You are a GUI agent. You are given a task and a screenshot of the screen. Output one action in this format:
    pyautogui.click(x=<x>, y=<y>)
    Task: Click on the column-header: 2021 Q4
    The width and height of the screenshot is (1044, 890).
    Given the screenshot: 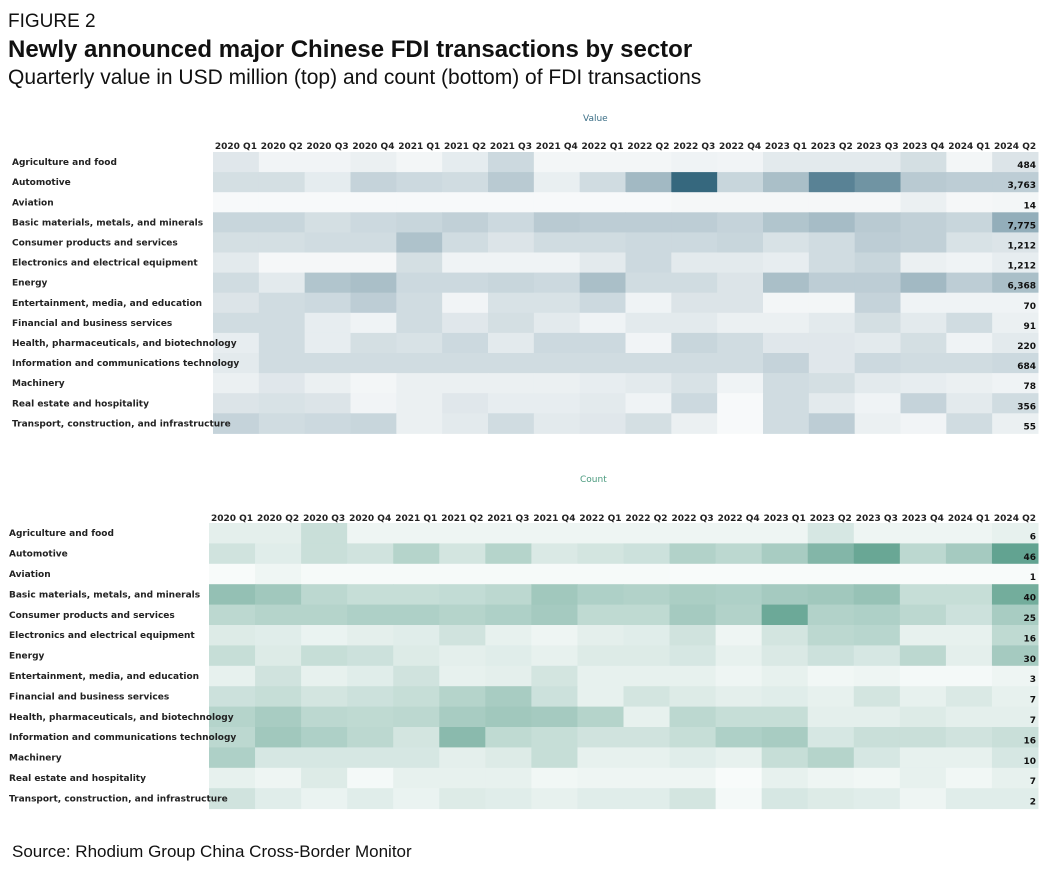 What is the action you would take?
    pyautogui.click(x=554, y=519)
    